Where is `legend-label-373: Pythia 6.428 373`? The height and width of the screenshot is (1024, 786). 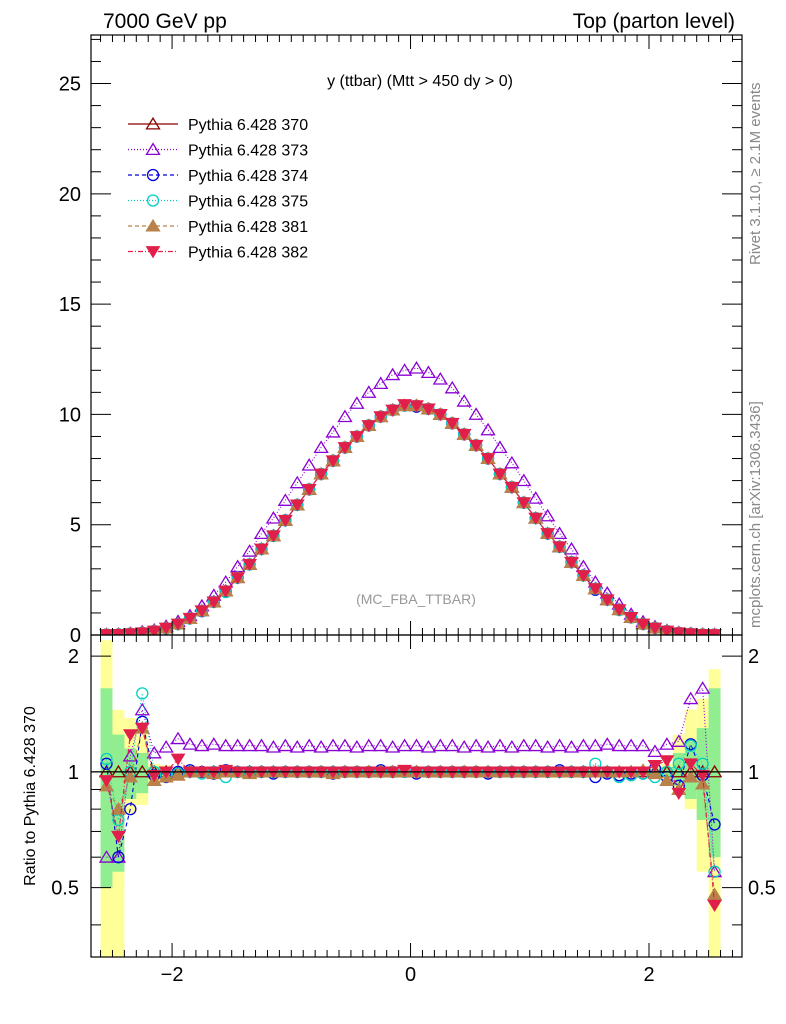 legend-label-373: Pythia 6.428 373 is located at coordinates (248, 151).